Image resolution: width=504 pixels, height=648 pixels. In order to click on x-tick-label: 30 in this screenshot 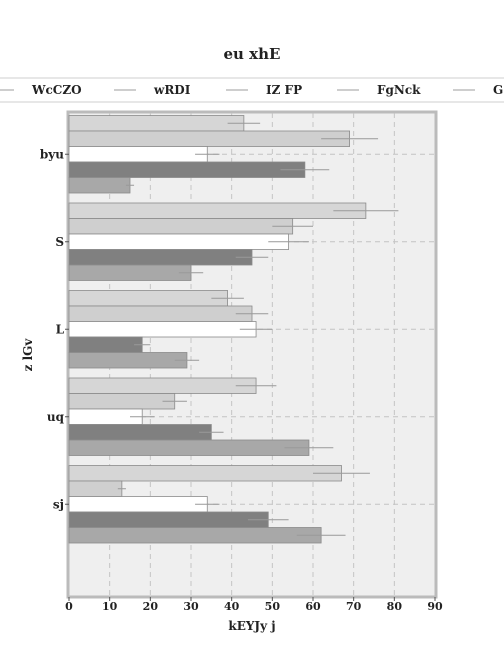, I will do `click(191, 606)`.